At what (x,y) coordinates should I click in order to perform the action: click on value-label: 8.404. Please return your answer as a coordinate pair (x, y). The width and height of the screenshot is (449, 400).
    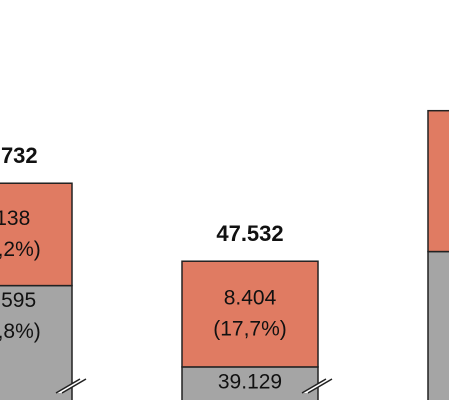
    Looking at the image, I should click on (250, 298).